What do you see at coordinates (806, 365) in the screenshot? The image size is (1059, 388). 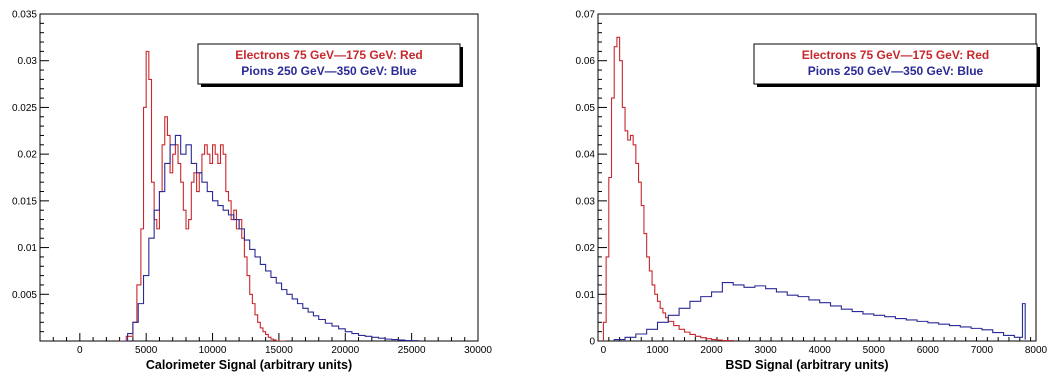 I see `x-axis-label: BSD Signal (arbitrary units)` at bounding box center [806, 365].